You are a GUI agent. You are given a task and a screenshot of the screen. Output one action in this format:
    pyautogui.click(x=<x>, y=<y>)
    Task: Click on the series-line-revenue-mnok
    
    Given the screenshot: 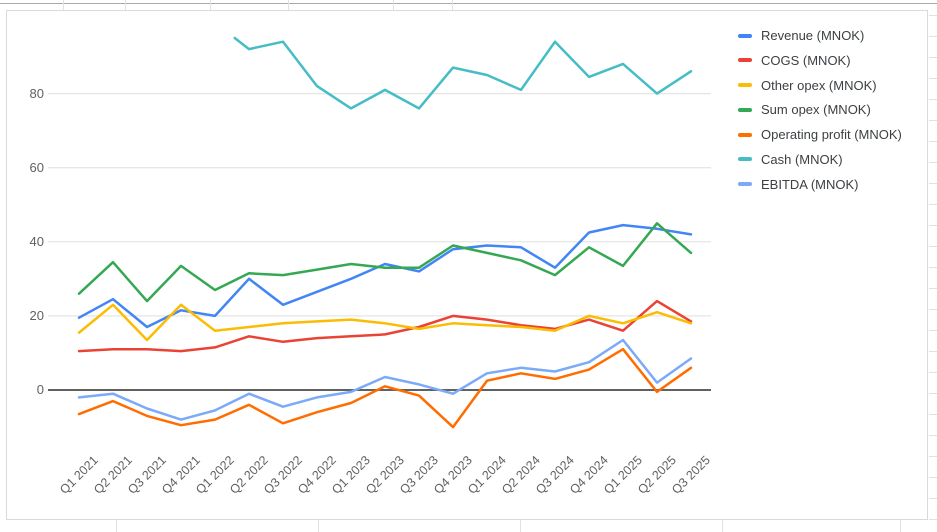 What is the action you would take?
    pyautogui.click(x=385, y=276)
    